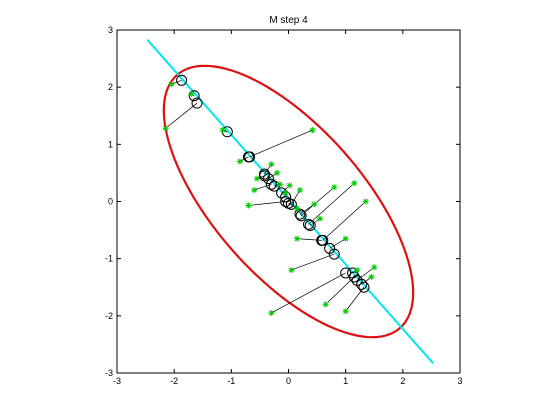  I want to click on x-tick-label: -1, so click(231, 381).